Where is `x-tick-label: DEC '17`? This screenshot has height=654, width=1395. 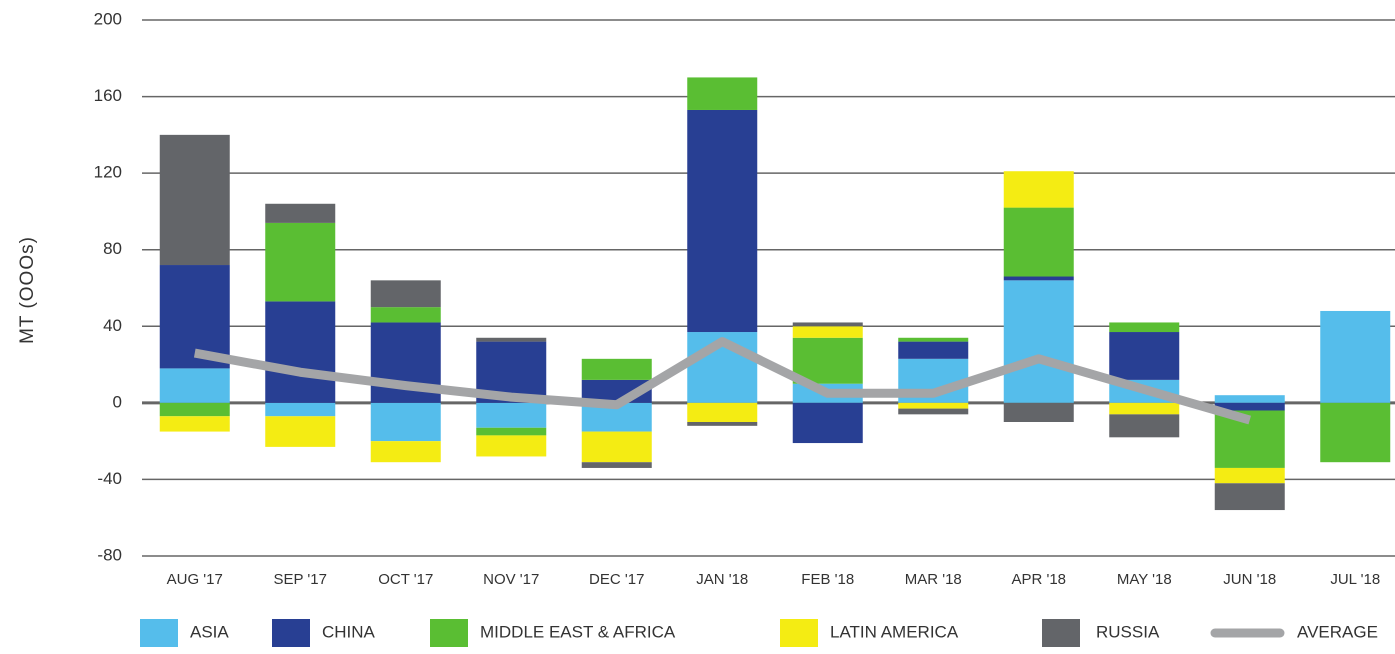 x-tick-label: DEC '17 is located at coordinates (616, 579).